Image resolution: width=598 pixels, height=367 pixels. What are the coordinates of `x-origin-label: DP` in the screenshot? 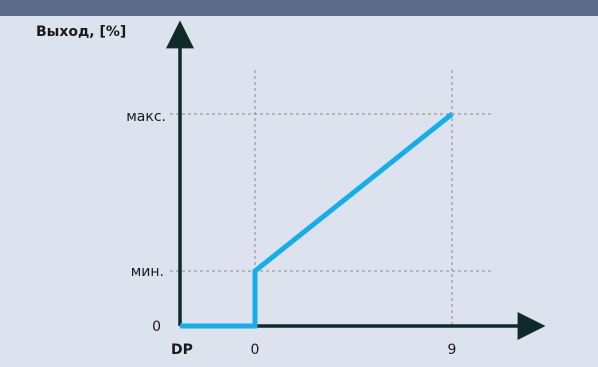 It's located at (182, 350).